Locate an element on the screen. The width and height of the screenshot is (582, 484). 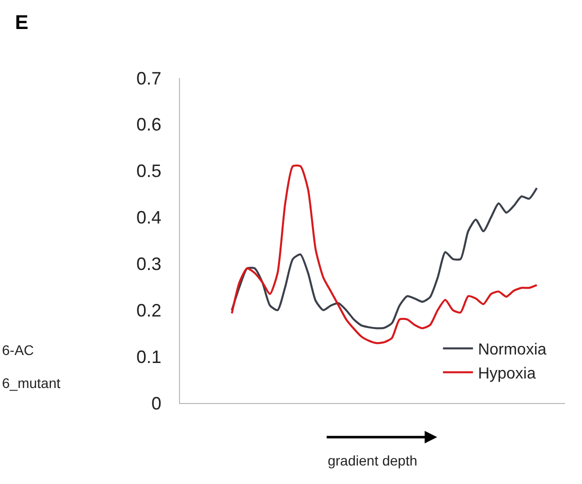
legend-label: Hypoxia is located at coordinates (507, 373).